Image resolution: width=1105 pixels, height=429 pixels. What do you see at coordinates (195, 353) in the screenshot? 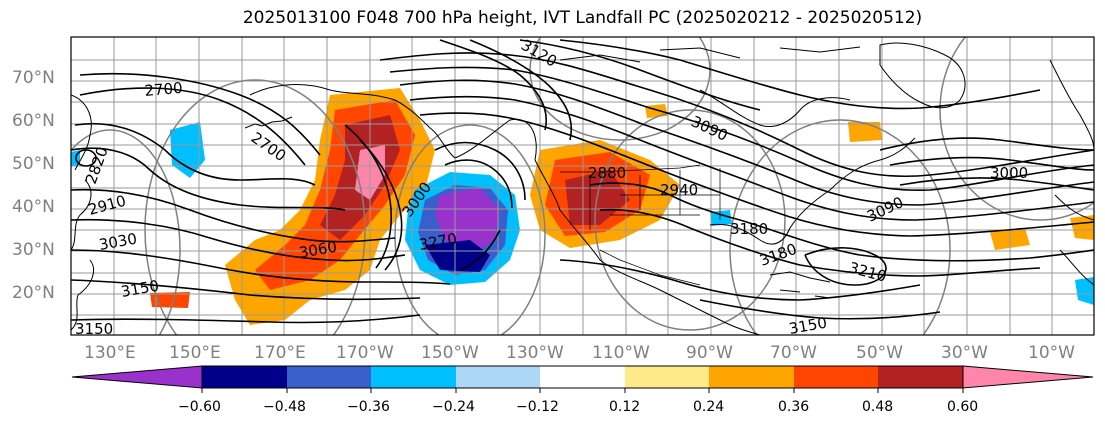
I see `lon-label: 150°E` at bounding box center [195, 353].